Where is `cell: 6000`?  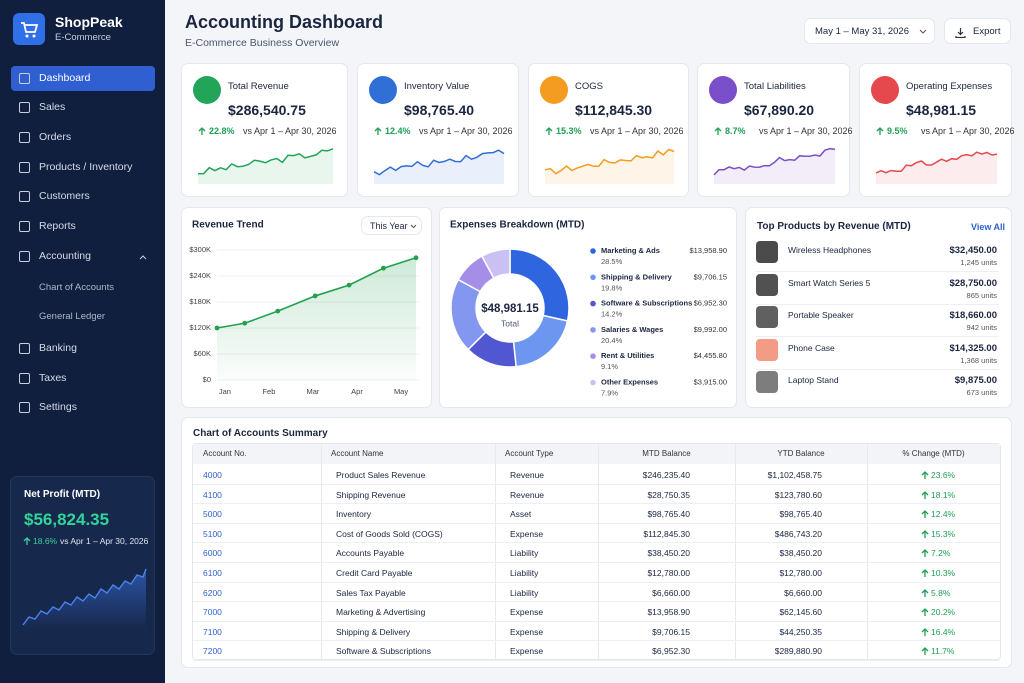
cell: 6000 is located at coordinates (212, 553).